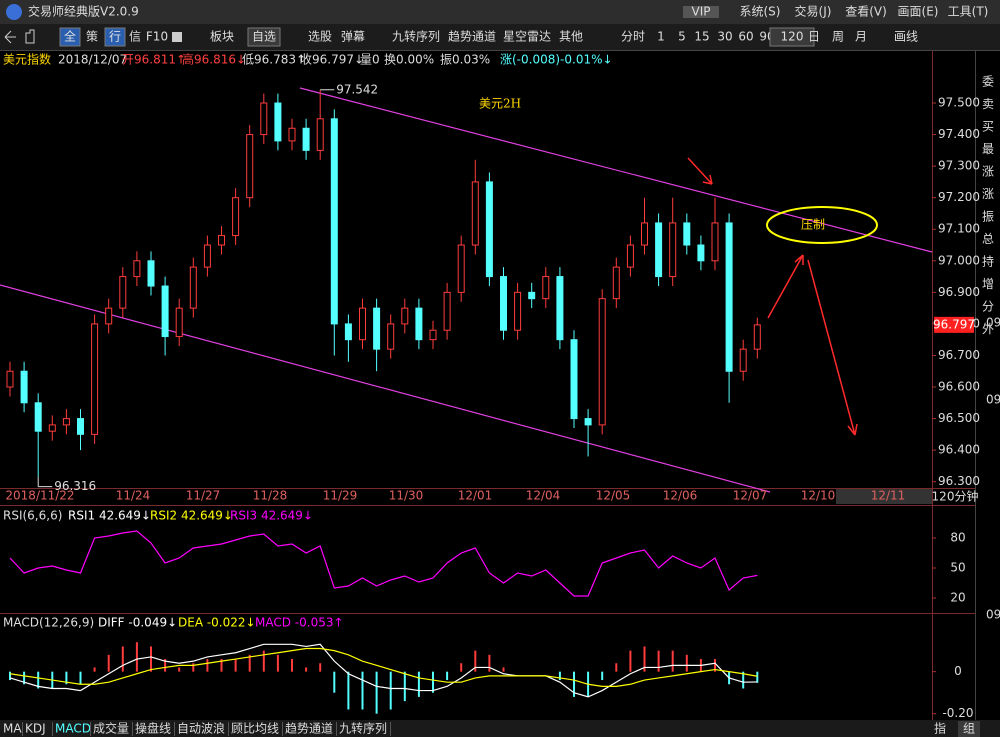 This screenshot has width=1000, height=737. What do you see at coordinates (527, 37) in the screenshot?
I see `toolbar-button: 星空雷达` at bounding box center [527, 37].